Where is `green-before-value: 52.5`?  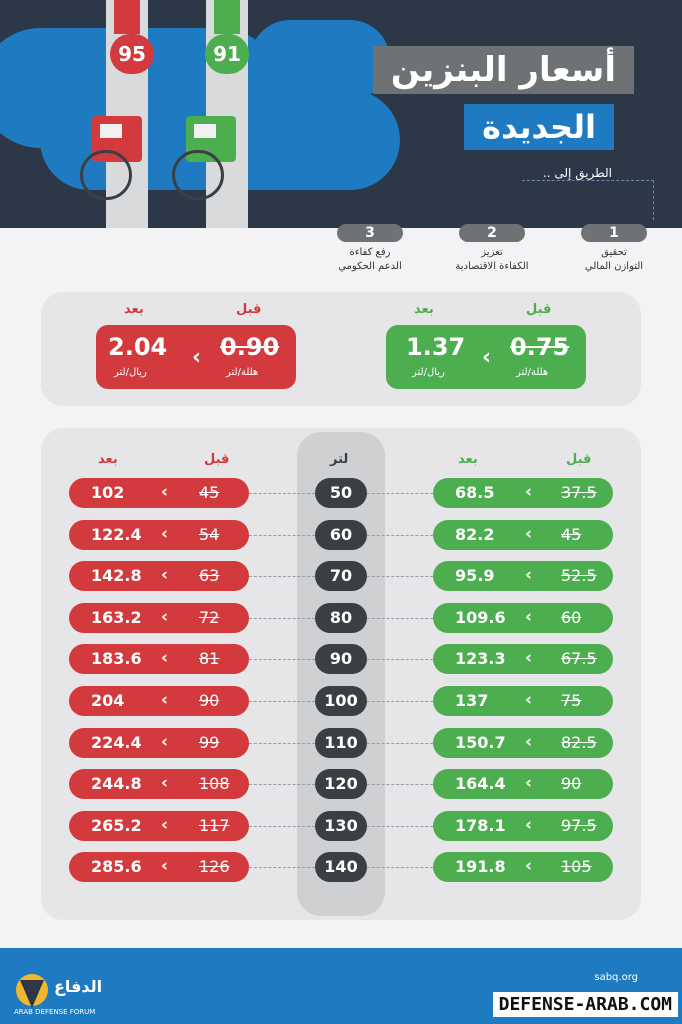
green-before-value: 52.5 is located at coordinates (579, 576).